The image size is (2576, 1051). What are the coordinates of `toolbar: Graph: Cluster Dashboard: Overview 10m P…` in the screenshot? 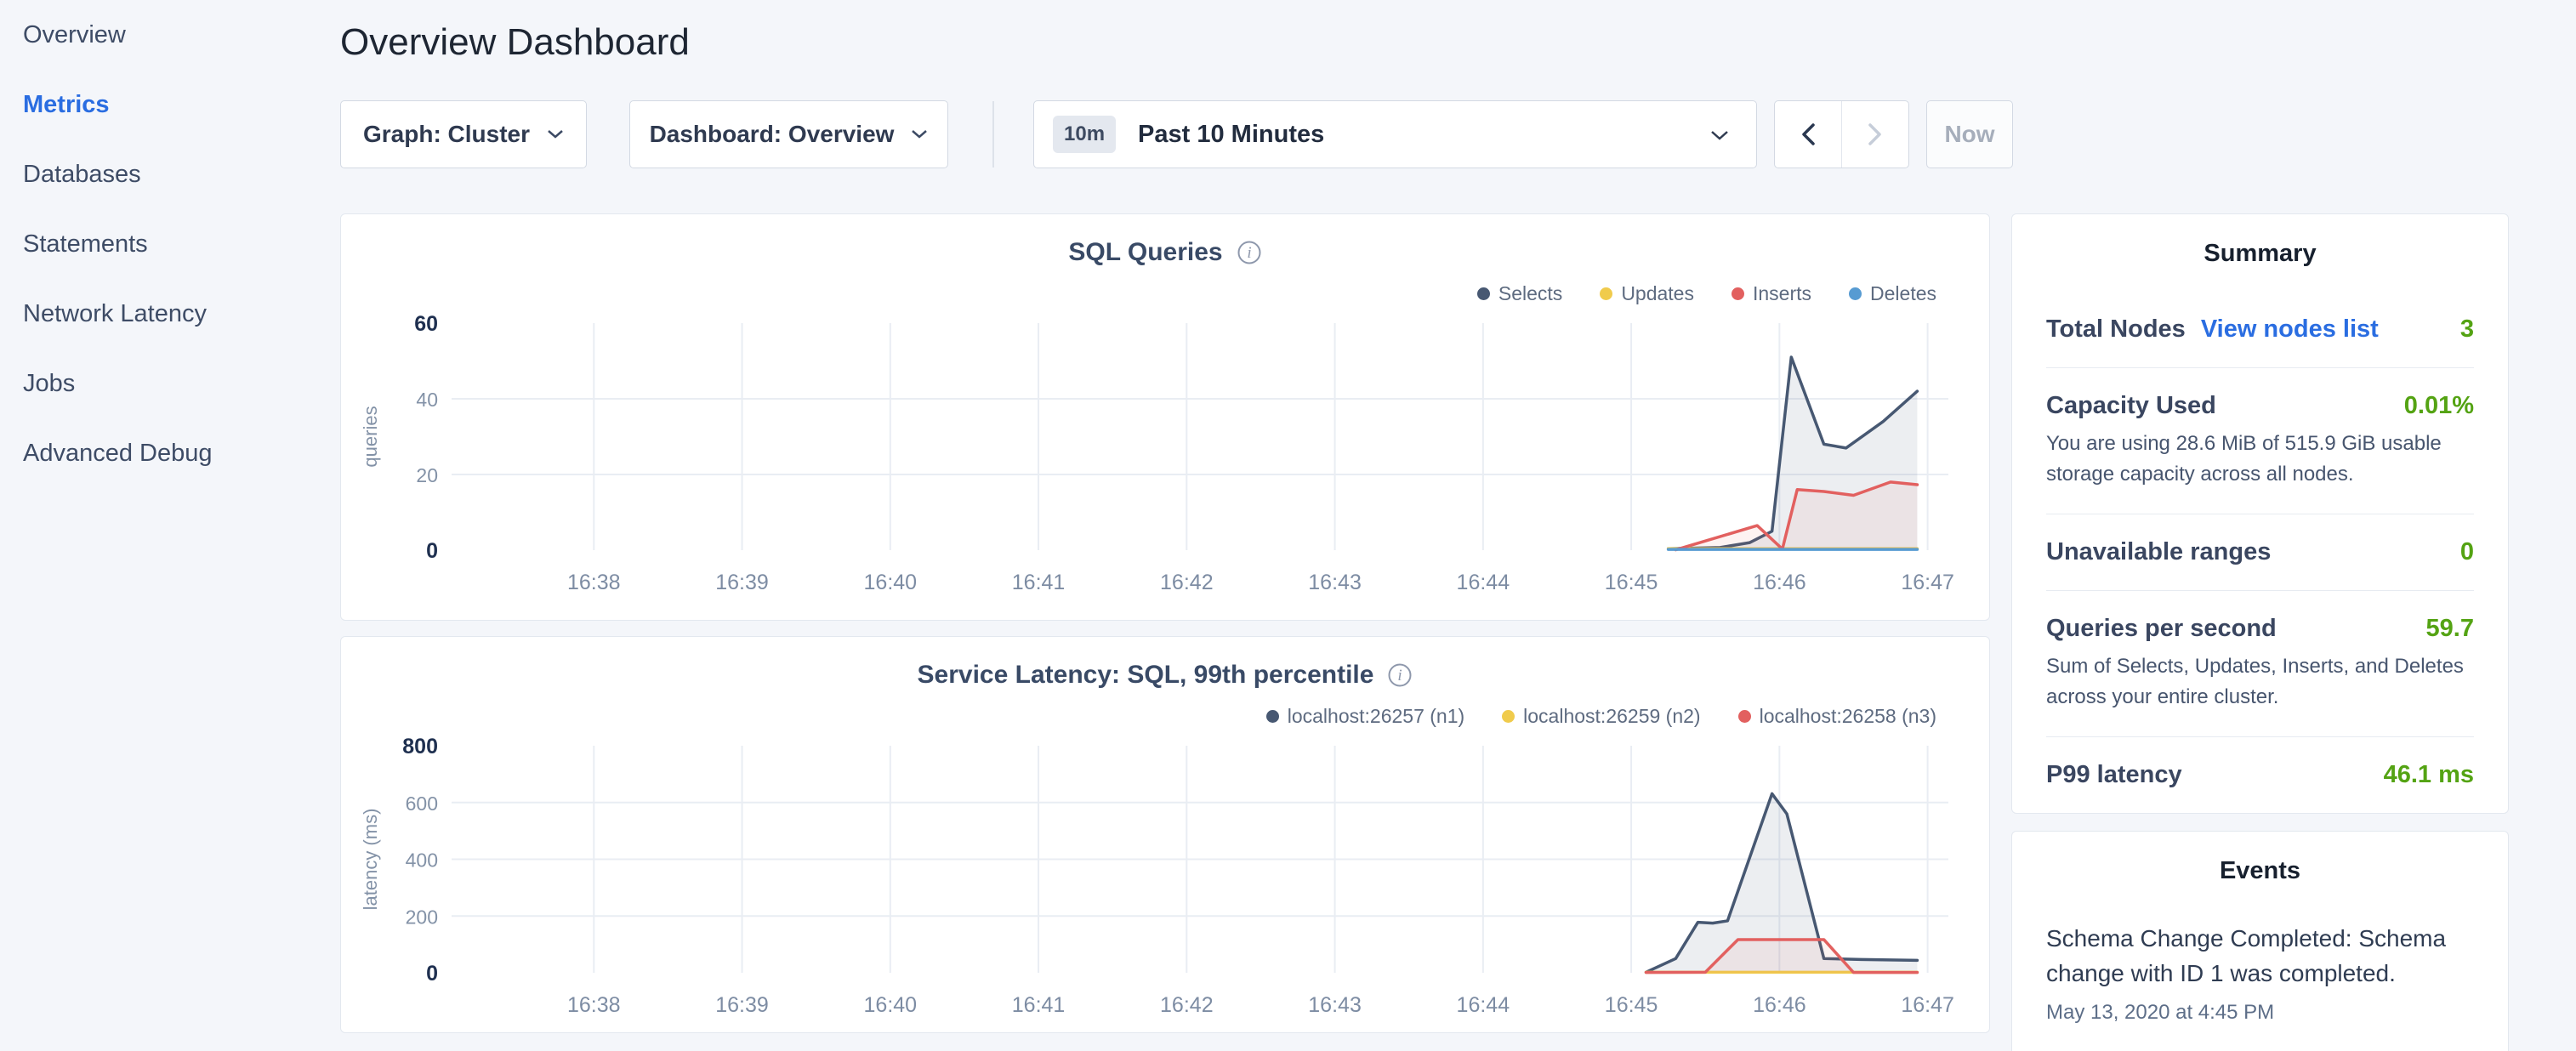 It's located at (1458, 134).